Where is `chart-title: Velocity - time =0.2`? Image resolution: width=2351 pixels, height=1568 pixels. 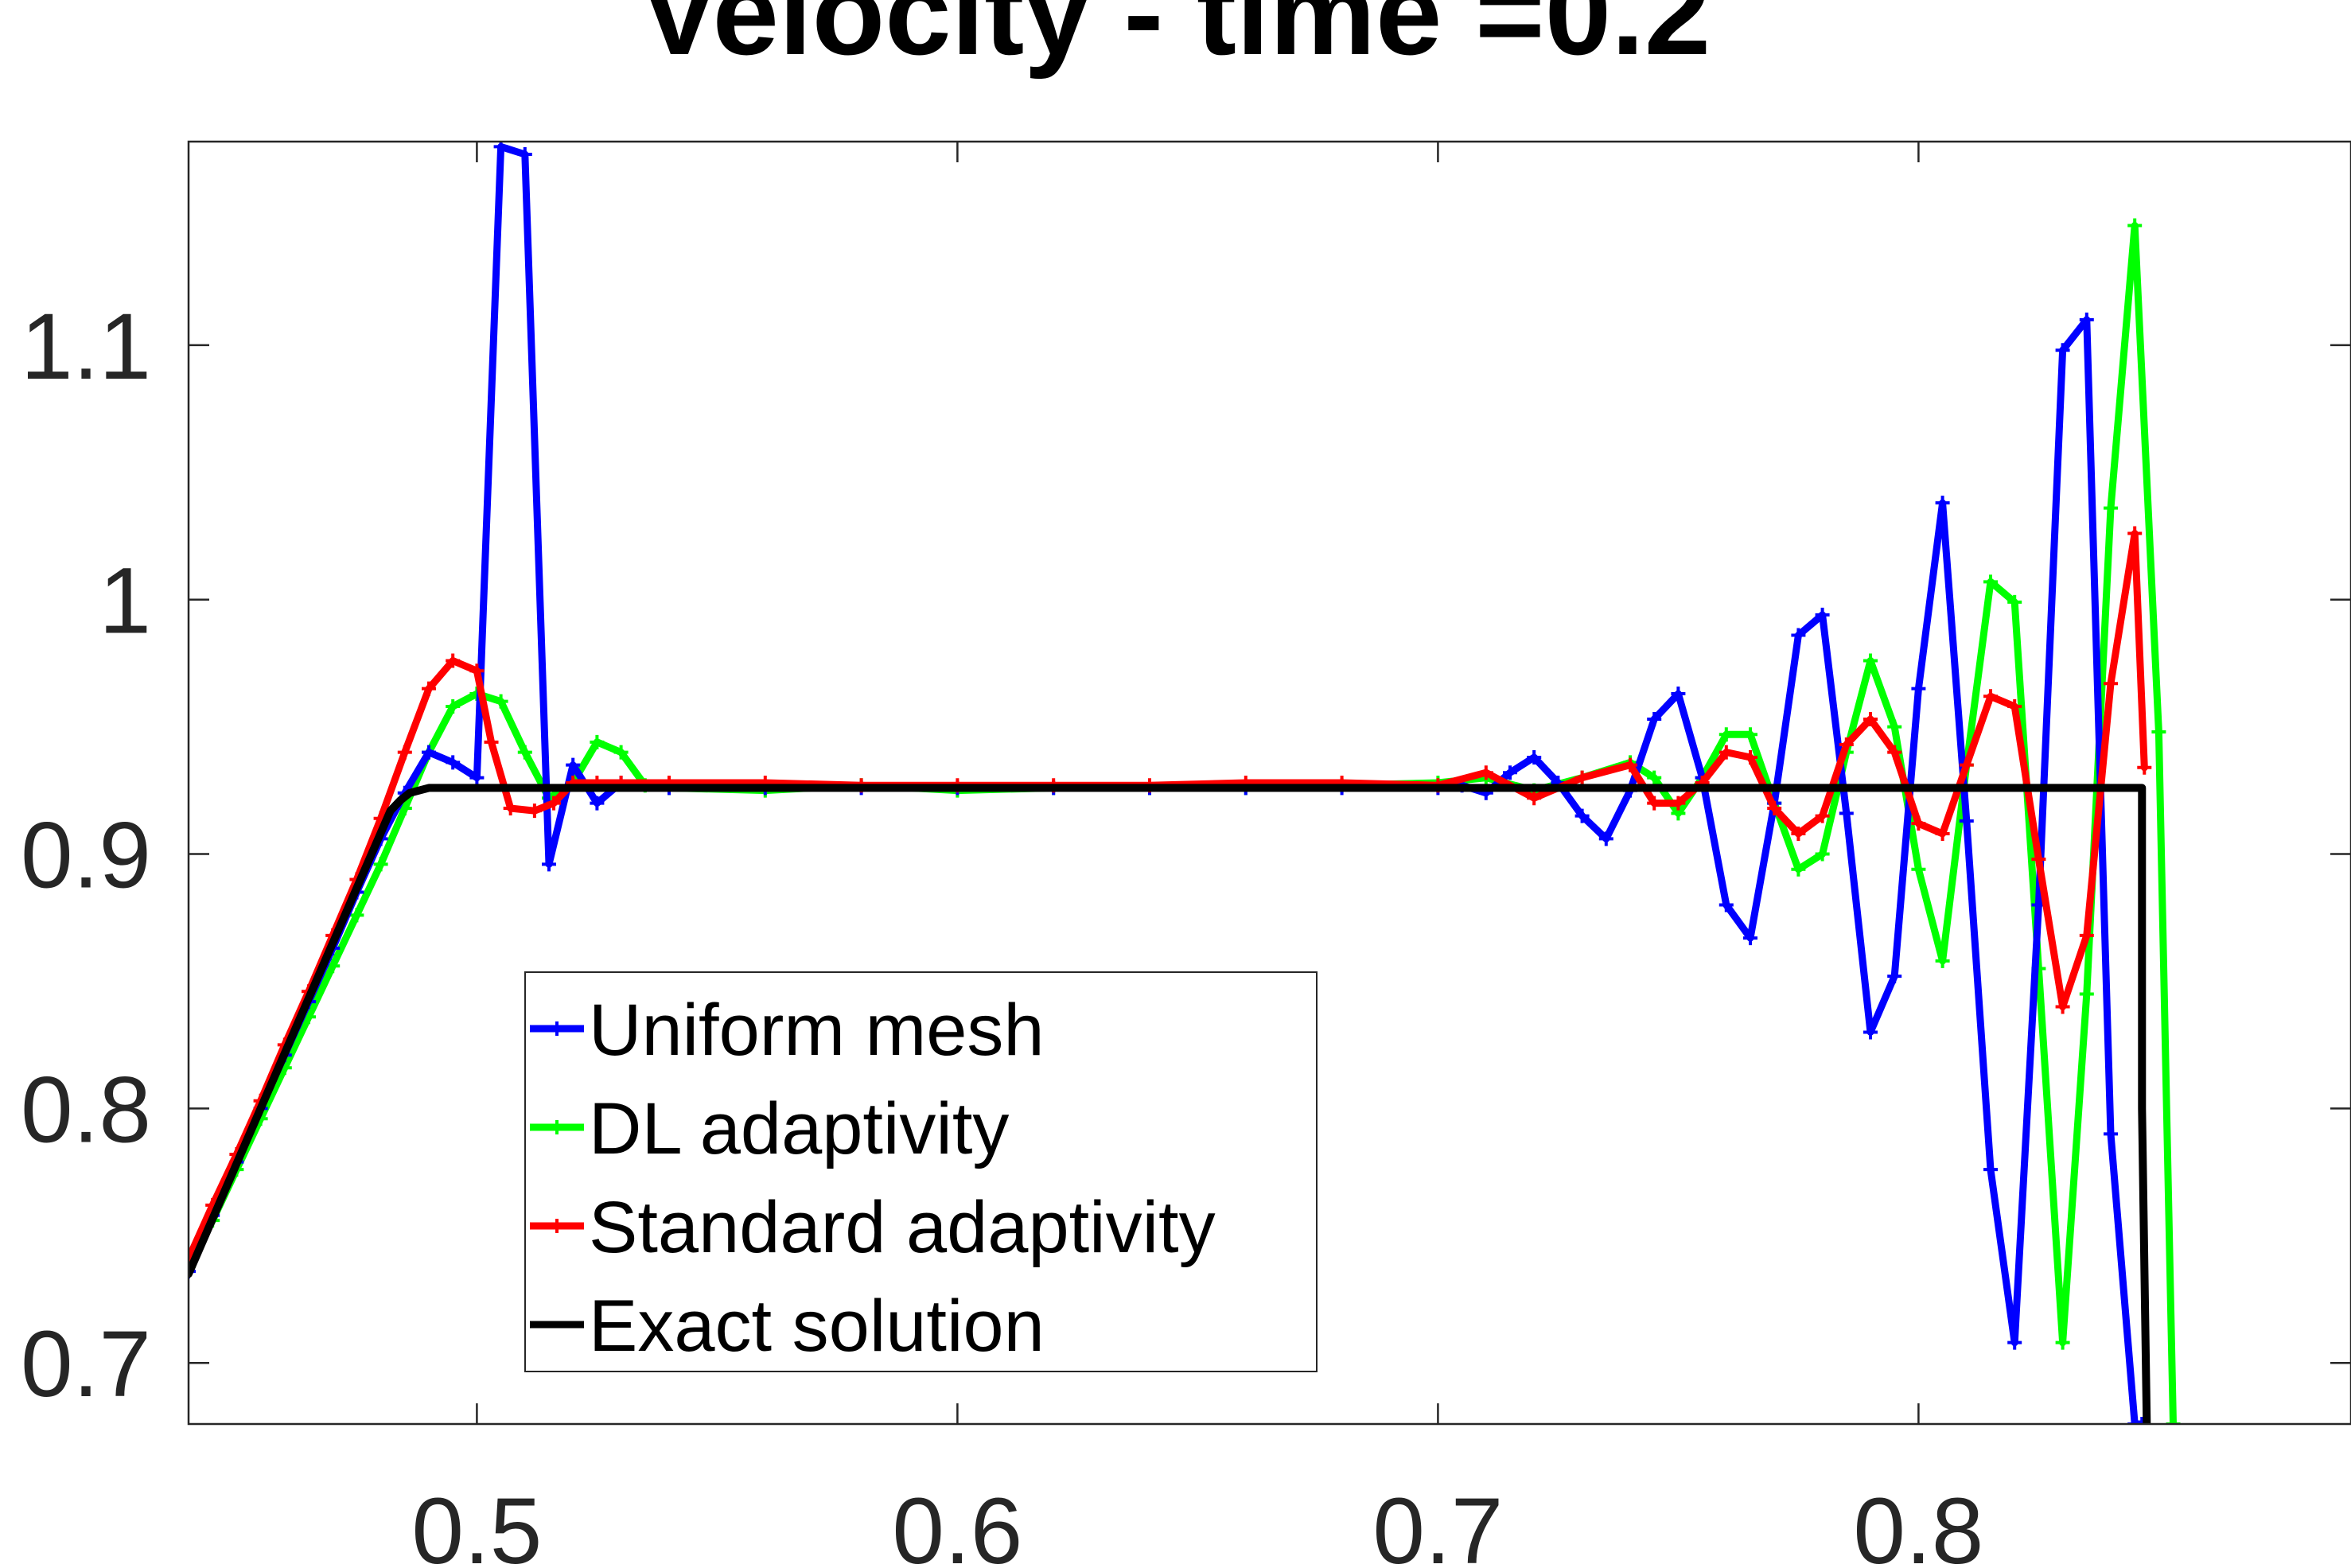 chart-title: Velocity - time =0.2 is located at coordinates (1175, 40).